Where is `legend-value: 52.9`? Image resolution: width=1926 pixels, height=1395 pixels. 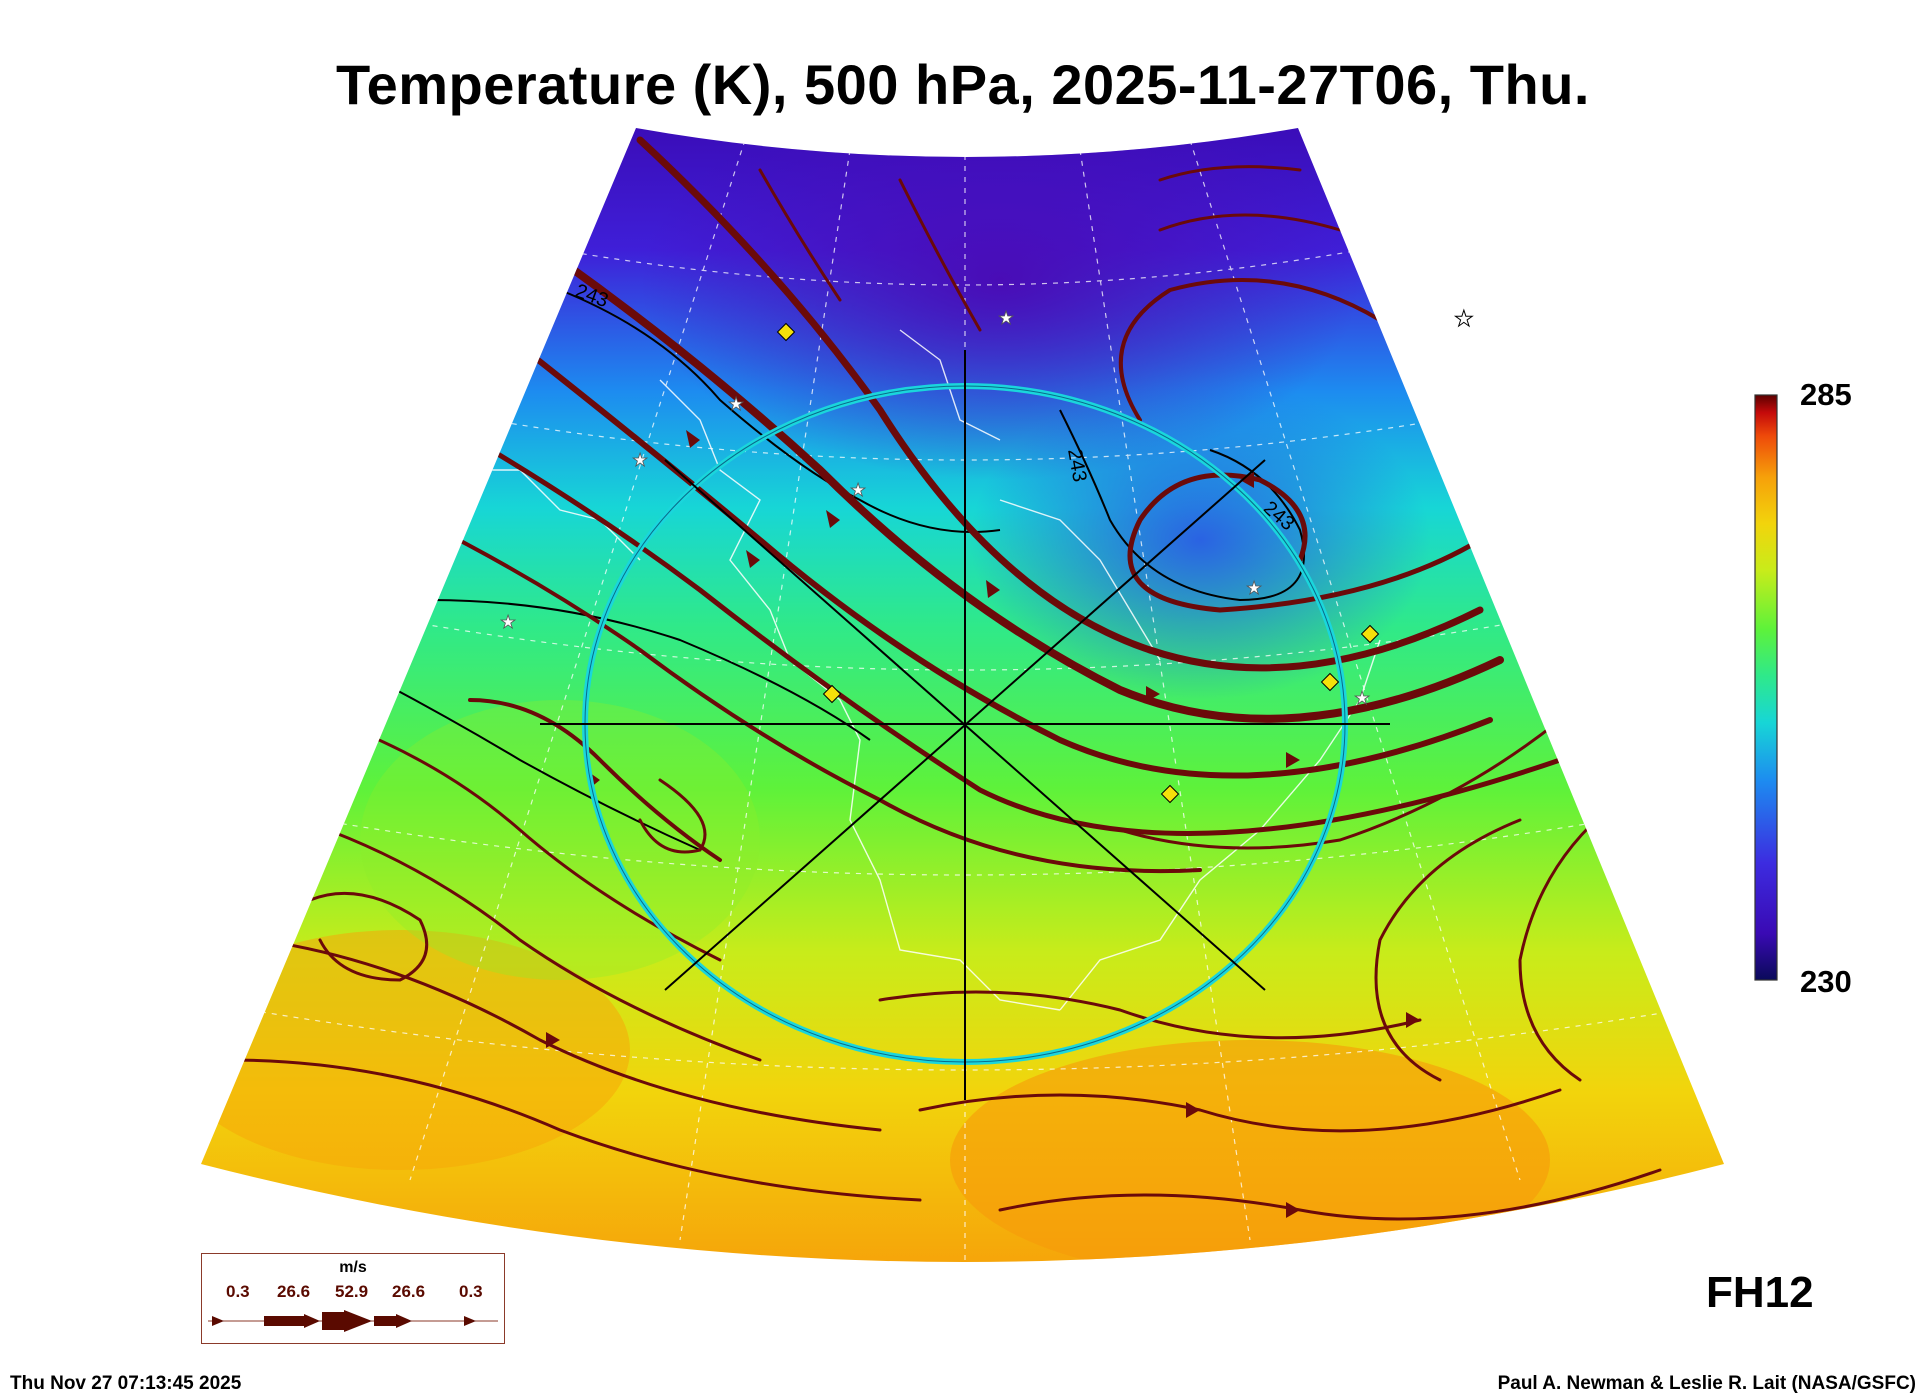 legend-value: 52.9 is located at coordinates (352, 1291).